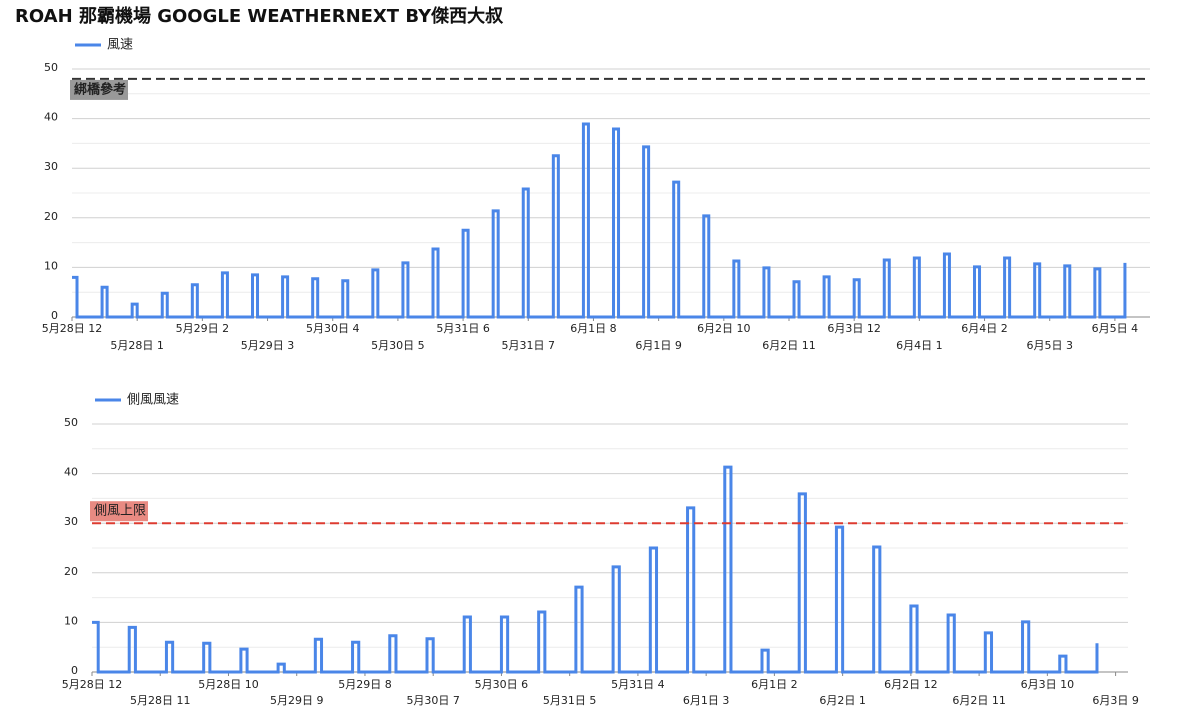 This screenshot has height=720, width=1181. Describe the element at coordinates (433, 700) in the screenshot. I see `x-tick-label: 5月30日 7` at that location.